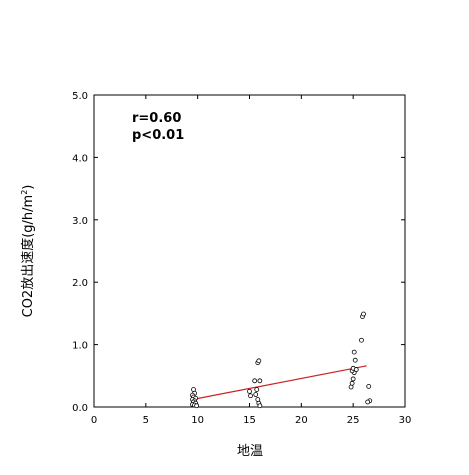 This screenshot has height=475, width=469. I want to click on data-points, so click(281, 360).